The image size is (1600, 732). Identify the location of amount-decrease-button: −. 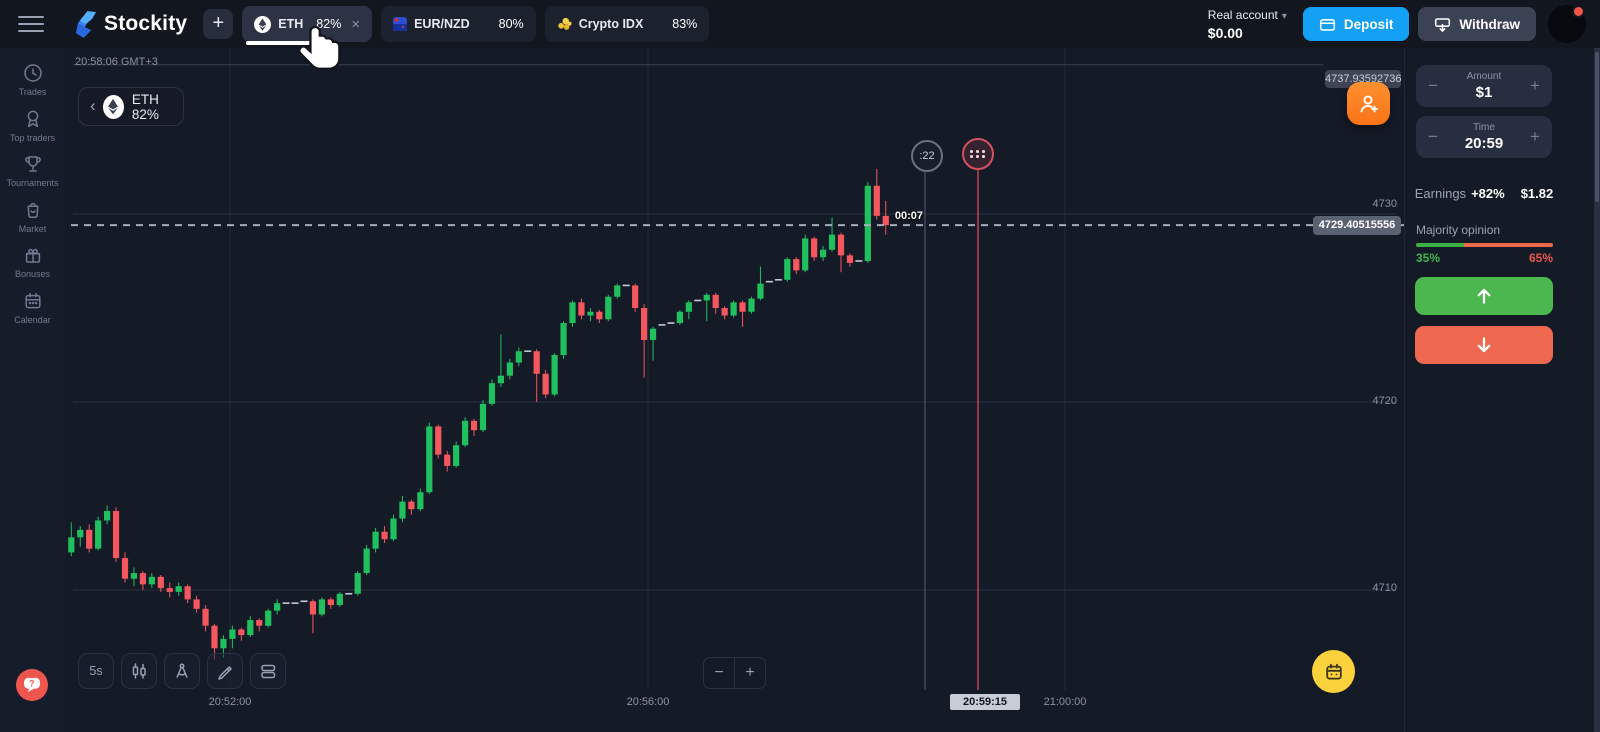
(1433, 85).